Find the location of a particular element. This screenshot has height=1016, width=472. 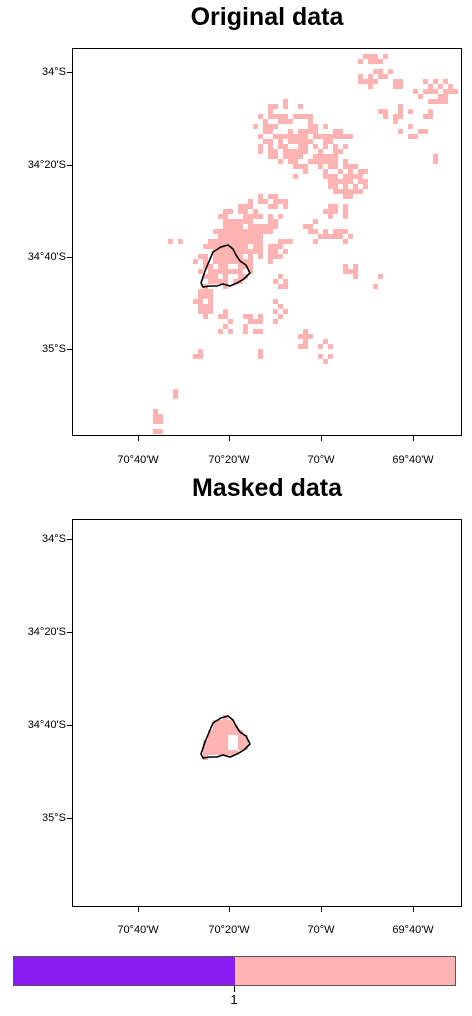

lat-label-34-40s: 34°40'S is located at coordinates (46, 725).